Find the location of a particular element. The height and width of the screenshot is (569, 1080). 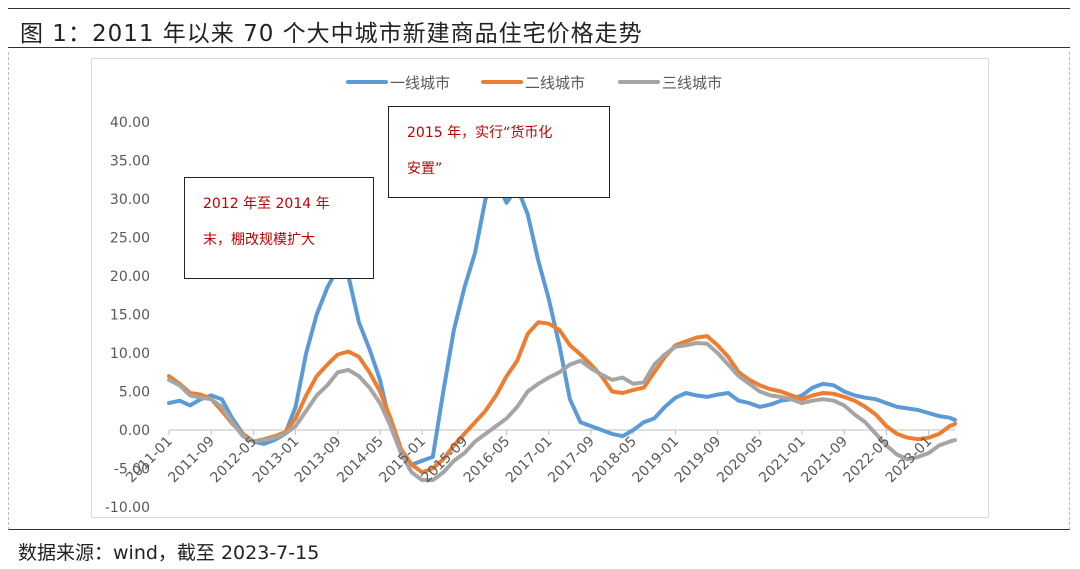

y-tick-label: 35.00 is located at coordinates (130, 162).